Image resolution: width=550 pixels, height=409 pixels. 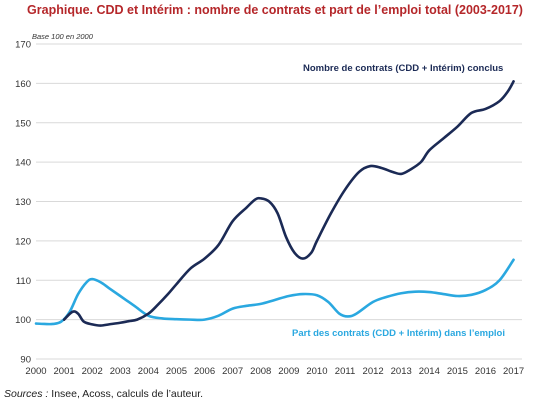 What do you see at coordinates (232, 371) in the screenshot?
I see `x-tick-label: 2007` at bounding box center [232, 371].